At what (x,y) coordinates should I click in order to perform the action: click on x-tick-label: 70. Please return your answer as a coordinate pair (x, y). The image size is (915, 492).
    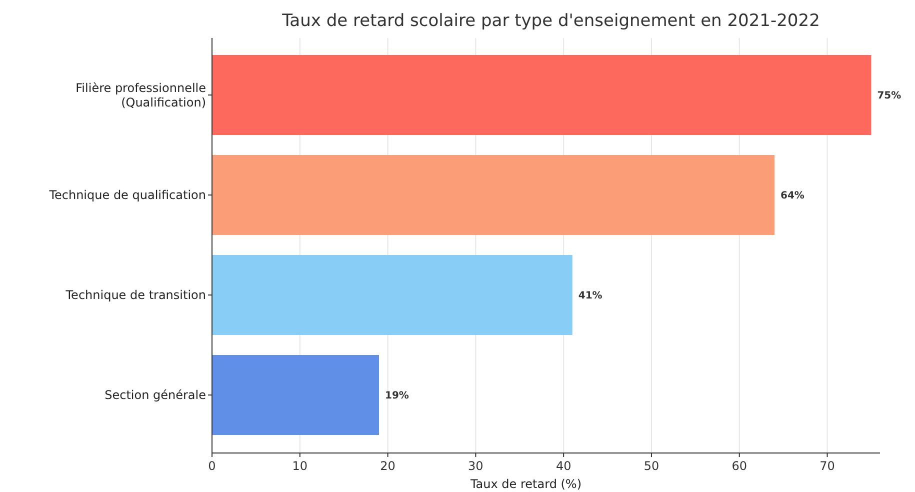
    Looking at the image, I should click on (827, 466).